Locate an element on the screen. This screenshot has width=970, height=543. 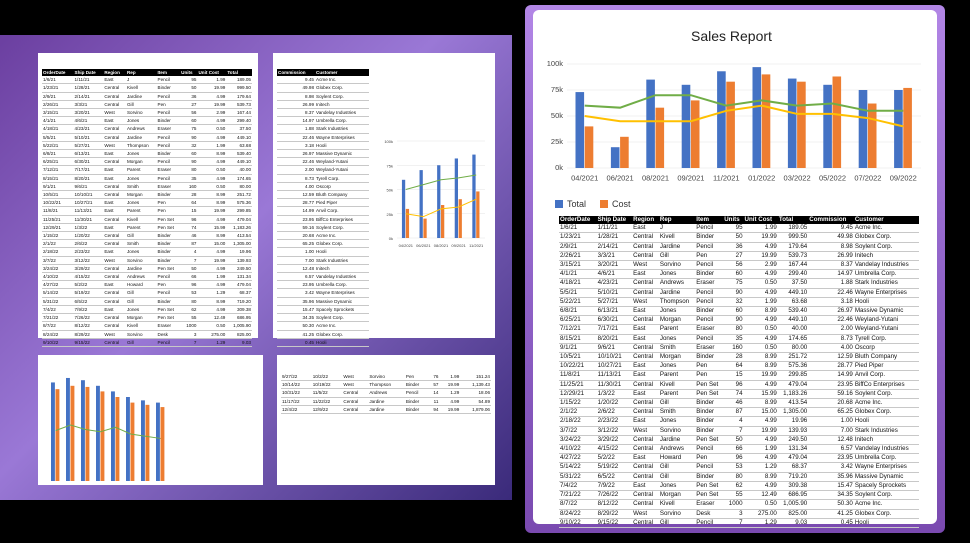
table-cell: 131.34 is located at coordinates (239, 277).